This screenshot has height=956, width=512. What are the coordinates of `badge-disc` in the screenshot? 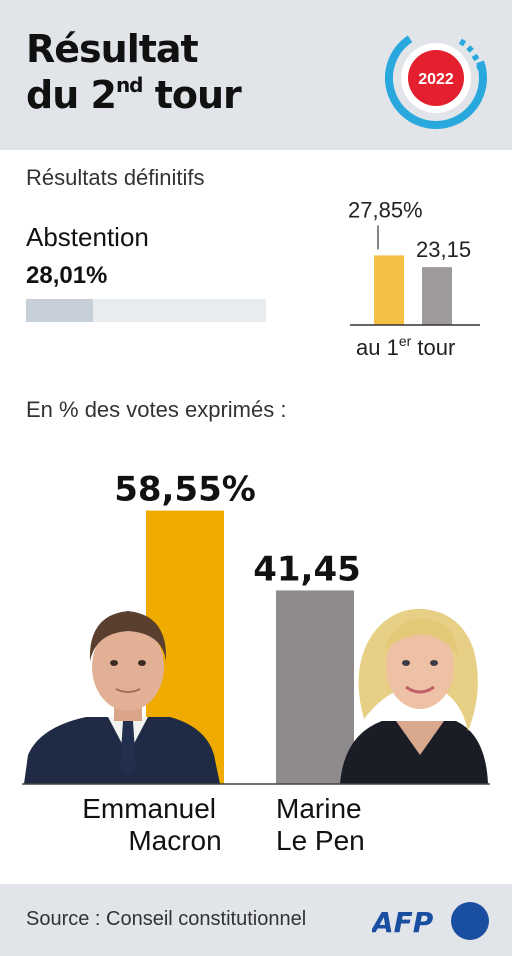 It's located at (436, 78).